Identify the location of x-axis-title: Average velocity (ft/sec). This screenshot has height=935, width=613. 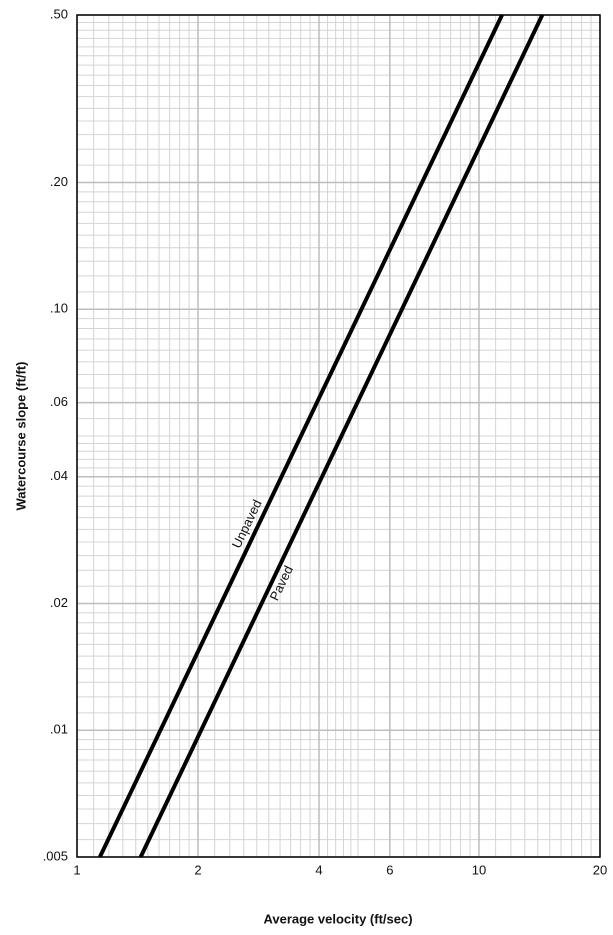
(337, 918).